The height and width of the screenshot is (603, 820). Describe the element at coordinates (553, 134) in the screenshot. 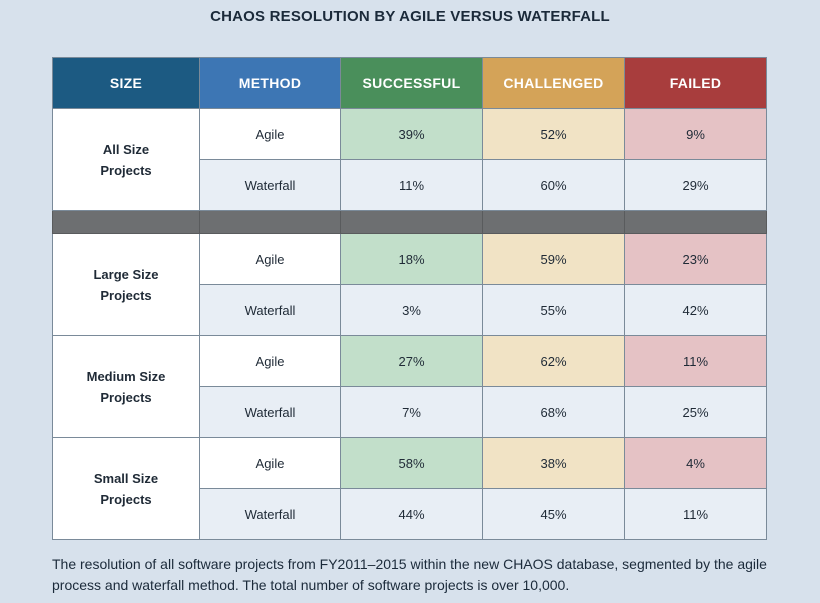

I see `challenged-value: 52%` at that location.